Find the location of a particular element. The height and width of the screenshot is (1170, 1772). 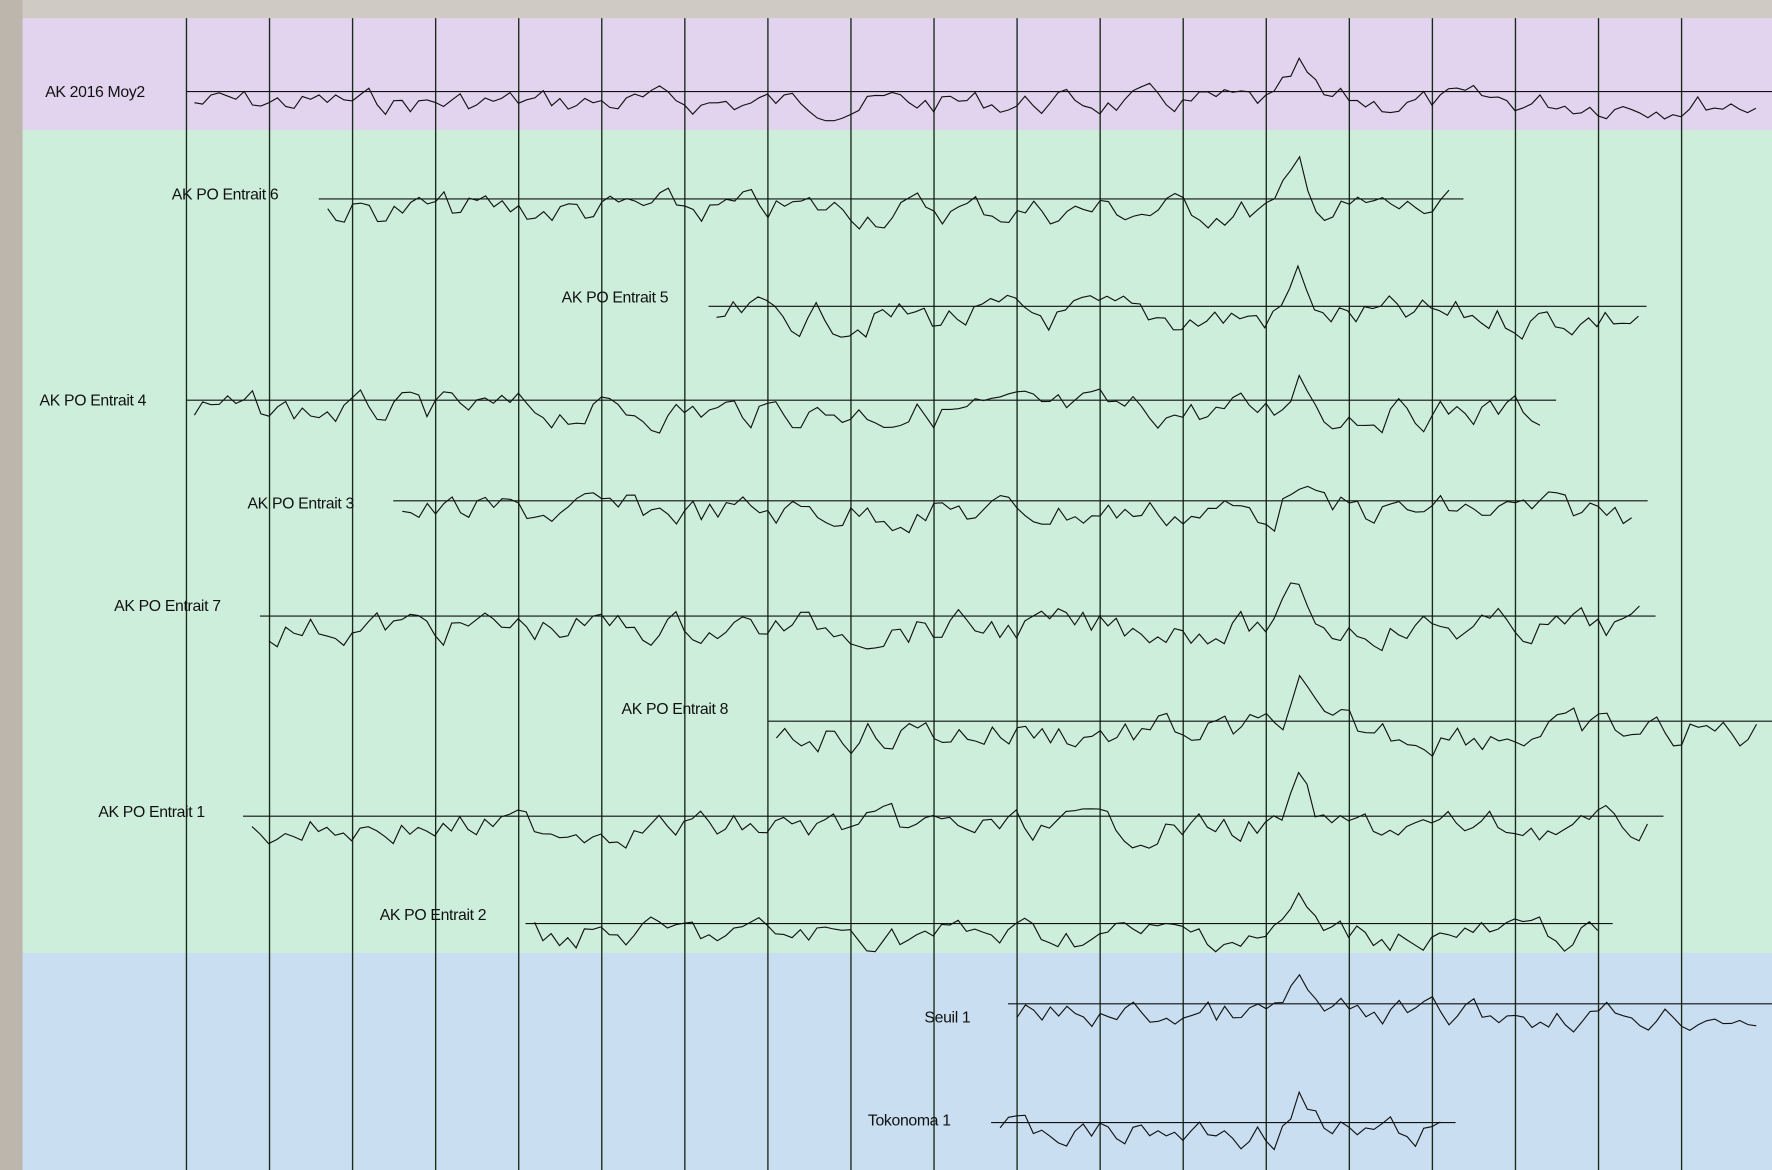

series-label: Seuil 1 is located at coordinates (947, 1018).